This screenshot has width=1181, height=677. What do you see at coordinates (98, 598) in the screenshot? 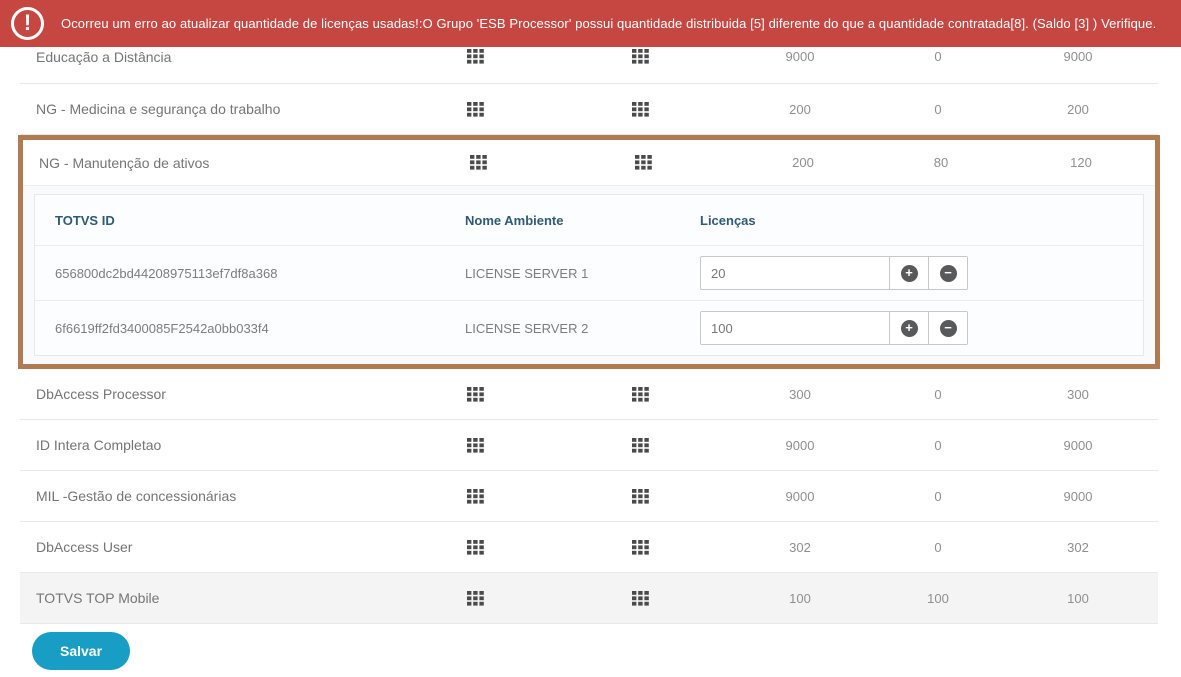
I see `group-name: TOTVS TOP Mobile` at bounding box center [98, 598].